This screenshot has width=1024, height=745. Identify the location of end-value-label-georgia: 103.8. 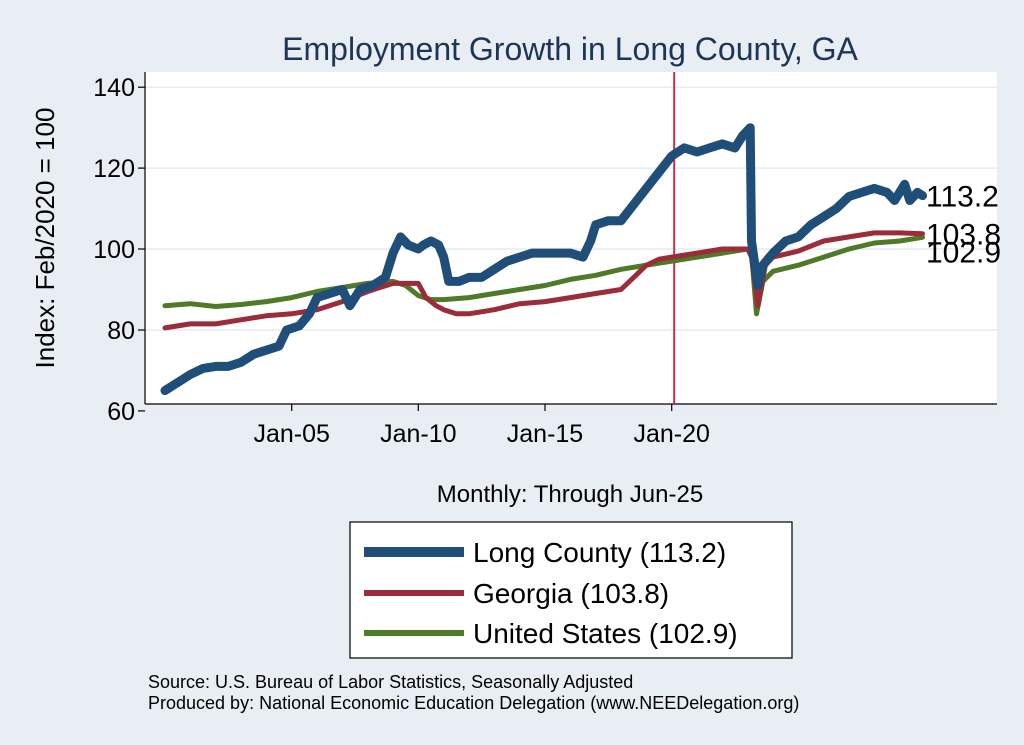
(963, 235).